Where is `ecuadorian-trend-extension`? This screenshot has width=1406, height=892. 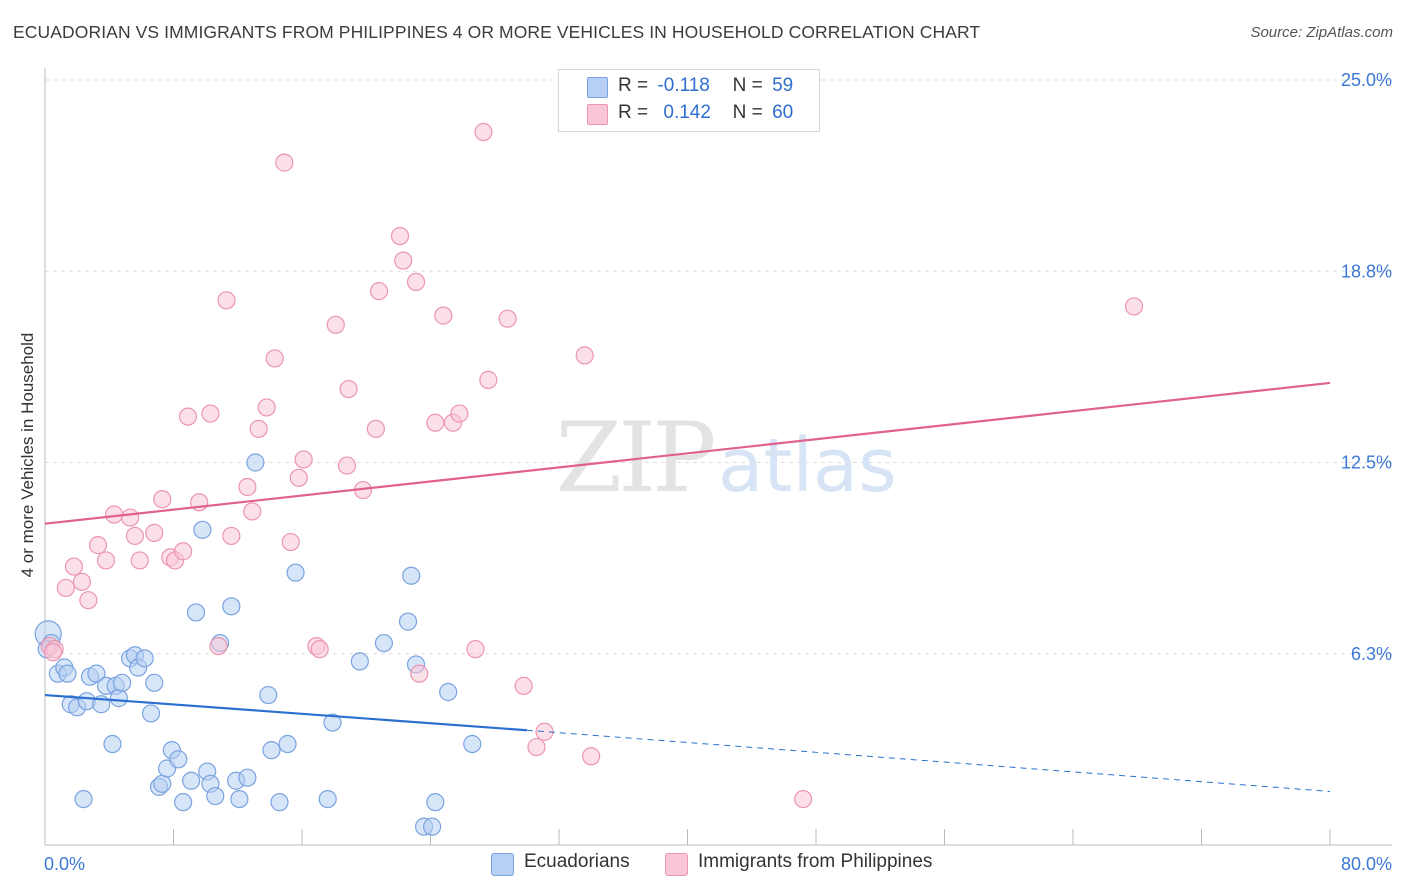
ecuadorian-trend-extension is located at coordinates (928, 760).